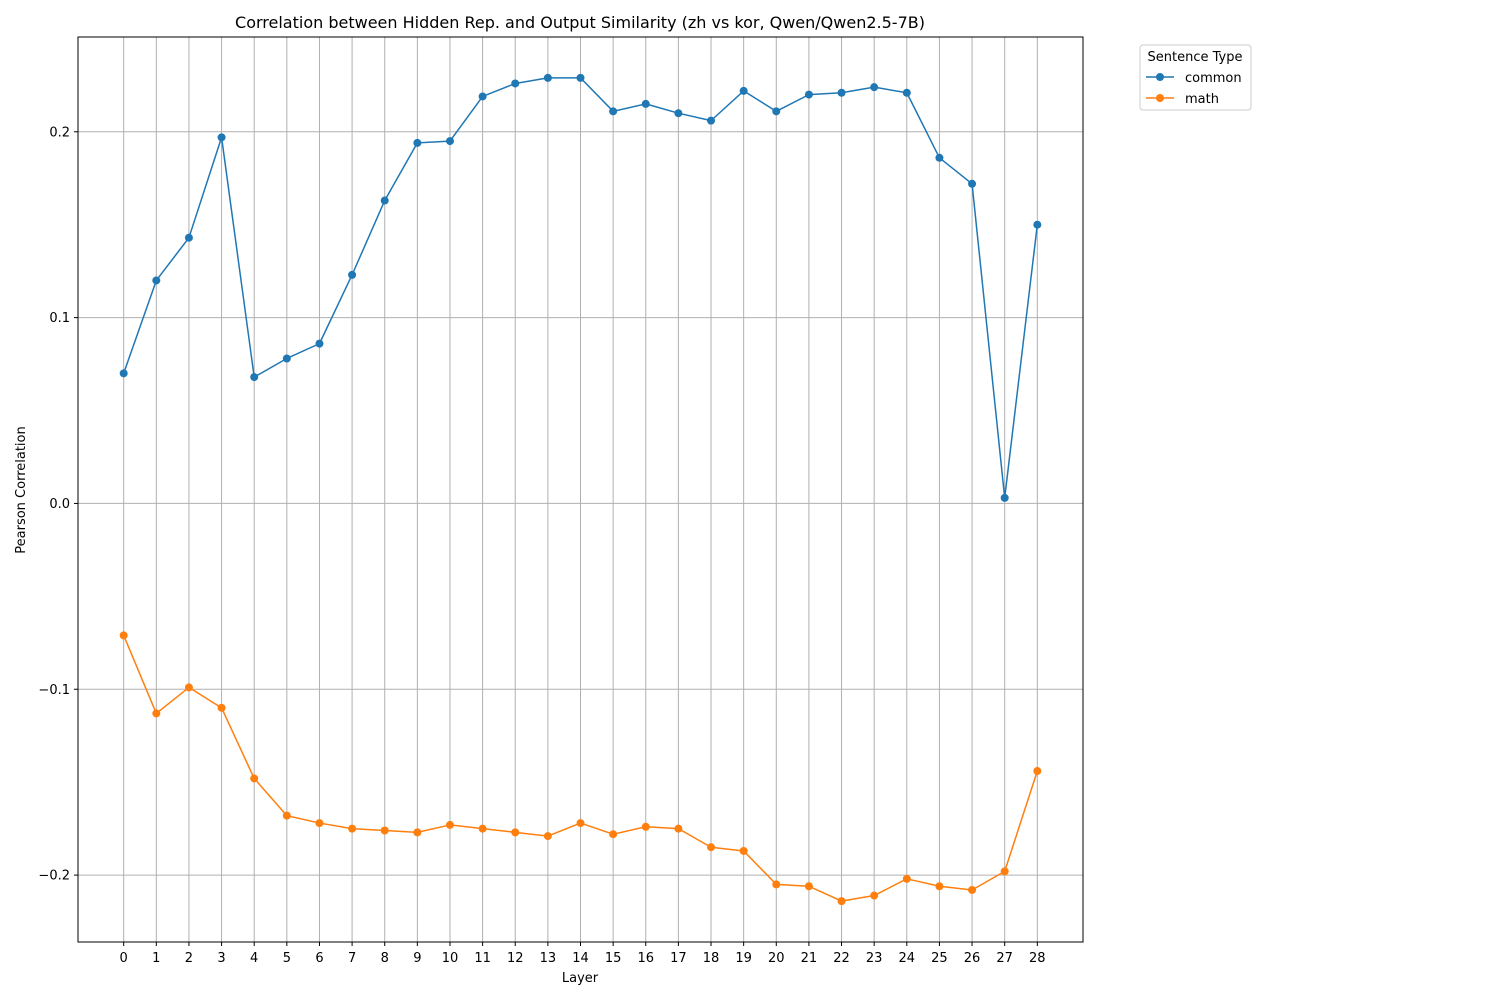 The height and width of the screenshot is (1000, 1500). Describe the element at coordinates (809, 958) in the screenshot. I see `x-tick-label: 21` at that location.